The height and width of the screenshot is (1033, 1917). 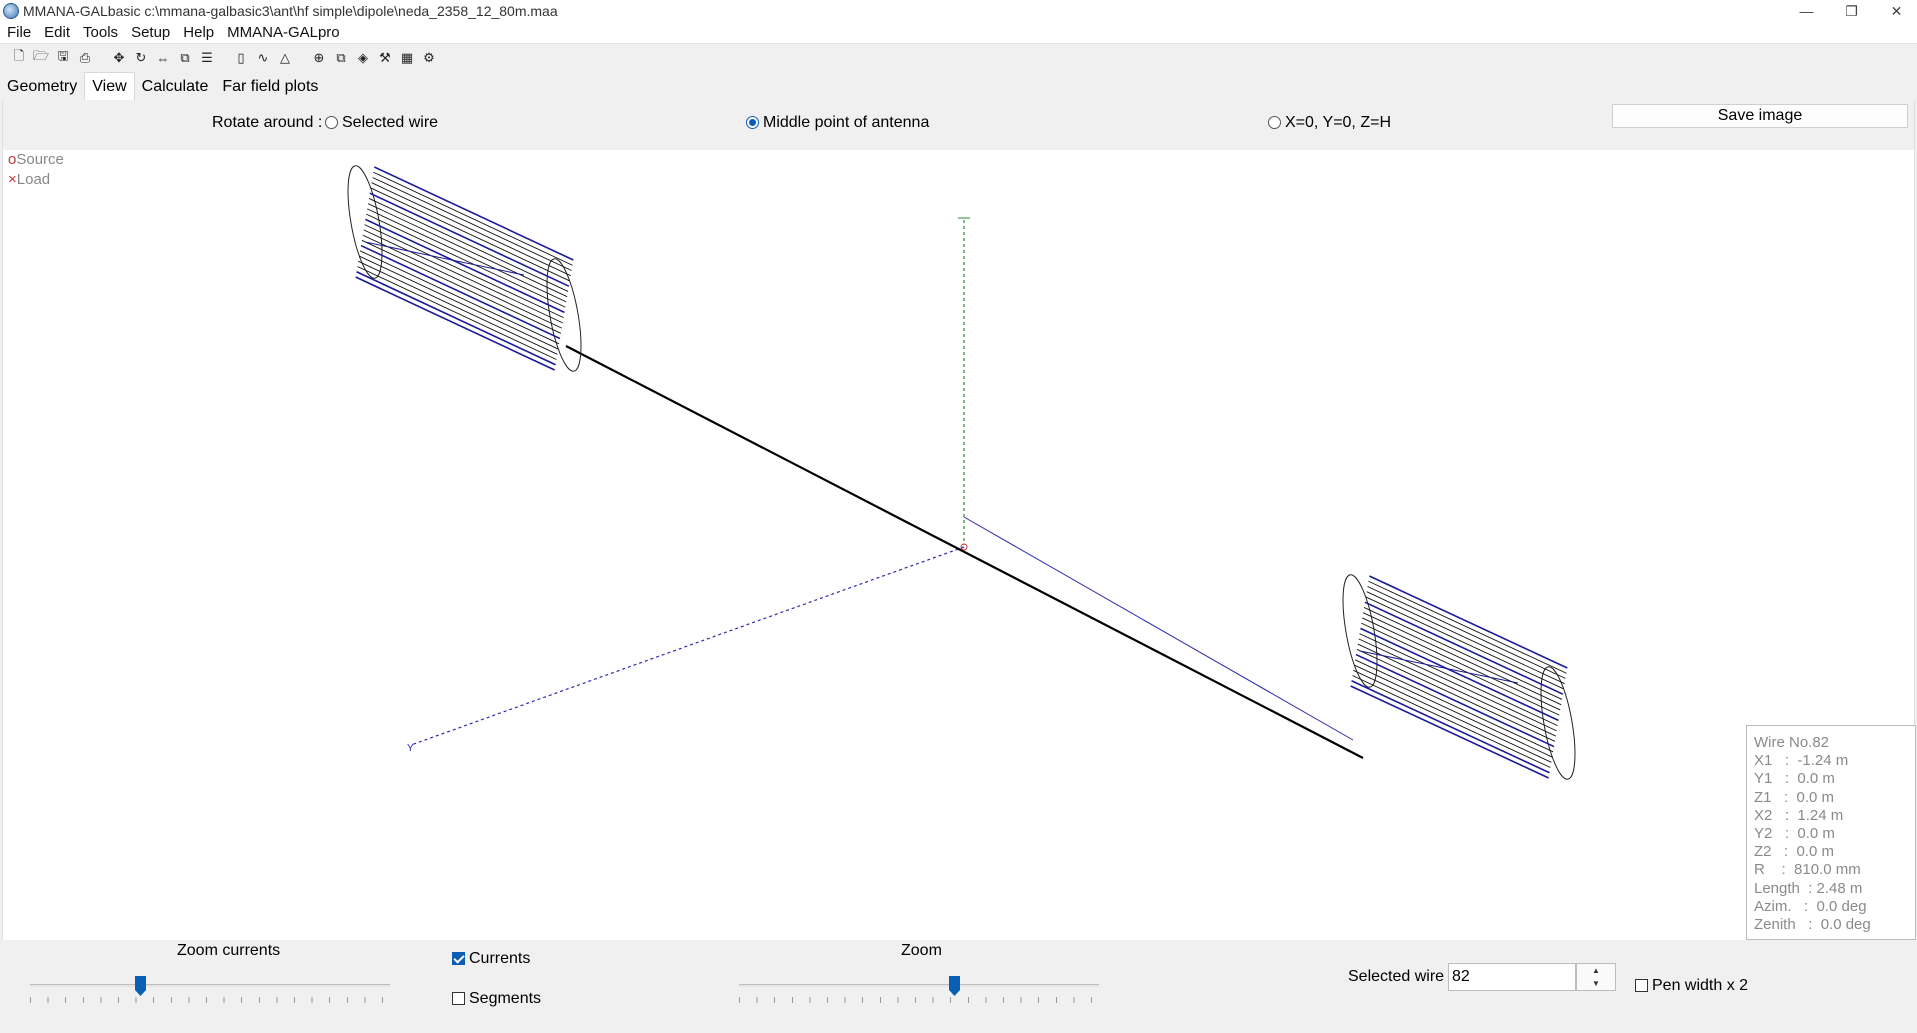 What do you see at coordinates (1896, 10) in the screenshot?
I see `close-button: ✕` at bounding box center [1896, 10].